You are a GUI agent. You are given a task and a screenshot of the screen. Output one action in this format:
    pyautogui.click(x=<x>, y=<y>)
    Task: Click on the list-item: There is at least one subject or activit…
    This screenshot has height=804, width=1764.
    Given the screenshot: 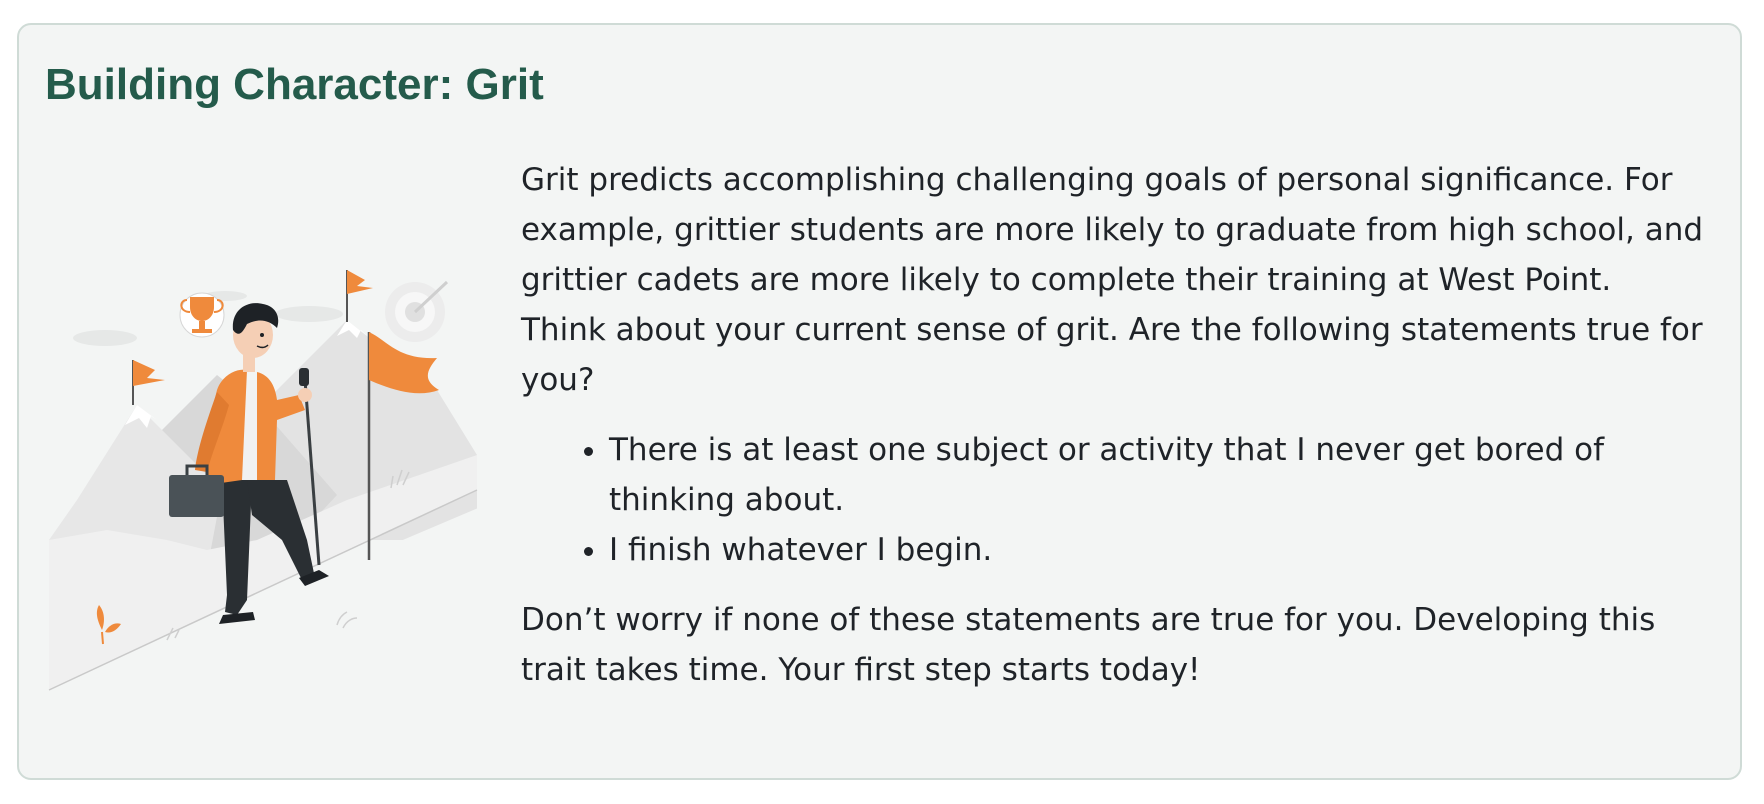 What is the action you would take?
    pyautogui.click(x=1165, y=475)
    